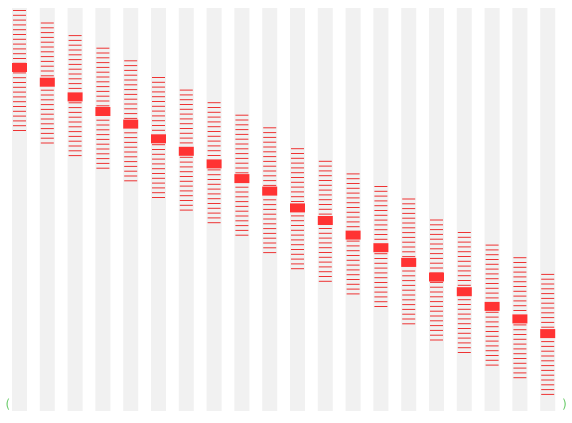 The height and width of the screenshot is (423, 572). What do you see at coordinates (565, 404) in the screenshot?
I see `right-bracket-label: )` at bounding box center [565, 404].